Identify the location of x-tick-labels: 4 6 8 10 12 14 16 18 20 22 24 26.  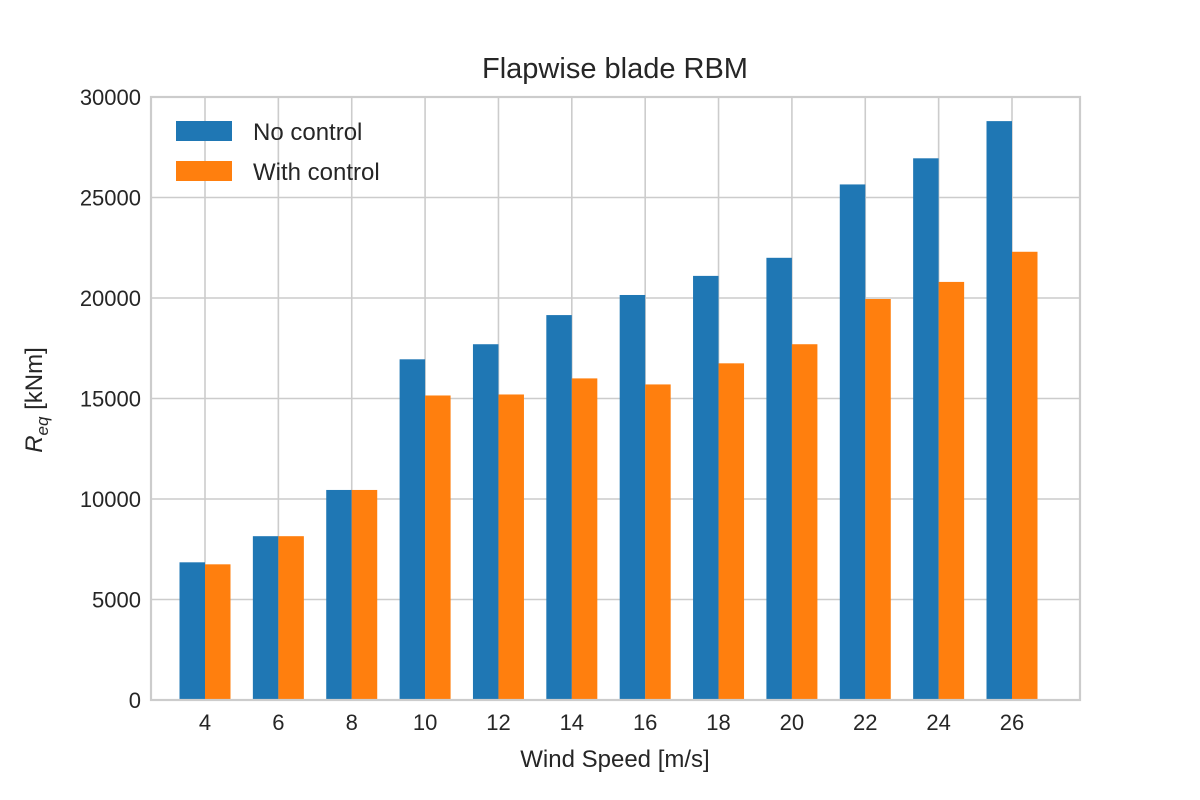
(611, 722).